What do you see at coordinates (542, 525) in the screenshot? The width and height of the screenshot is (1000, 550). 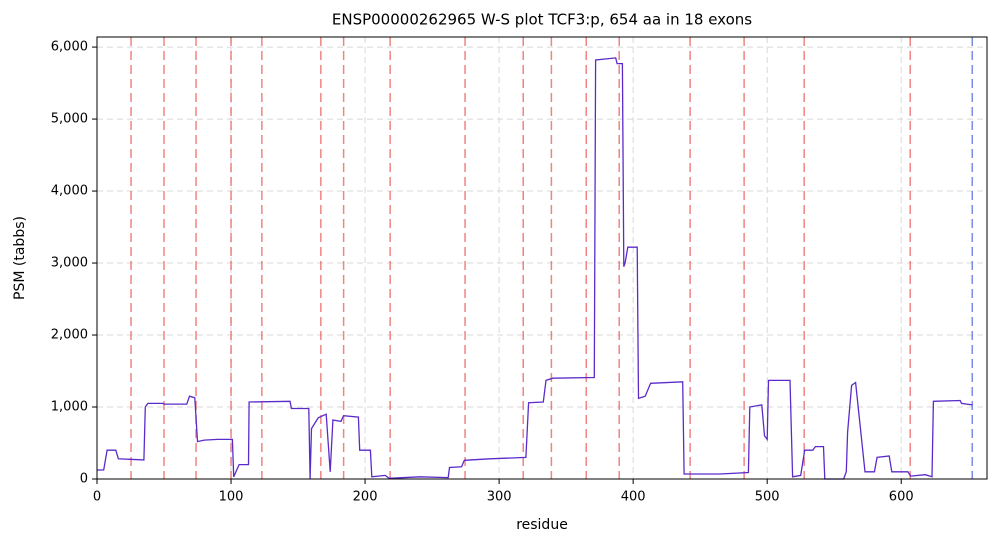 I see `x-axis-label: residue` at bounding box center [542, 525].